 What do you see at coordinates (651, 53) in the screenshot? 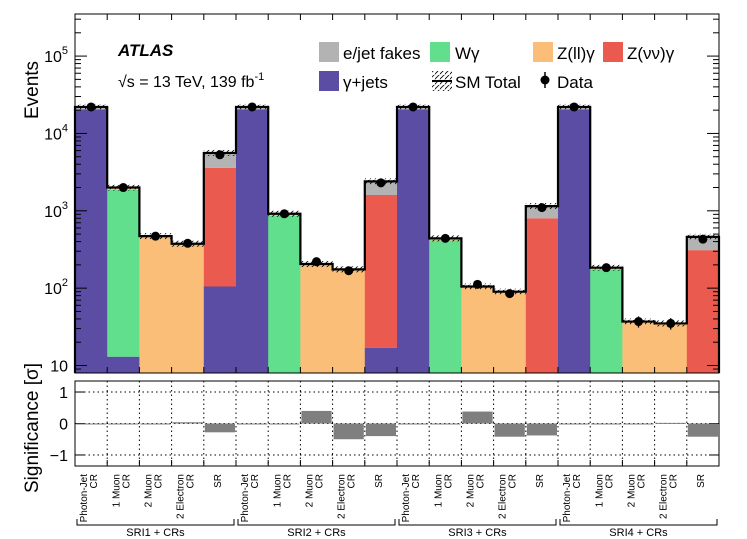
I see `legend-label-znng: Z(νν)γ` at bounding box center [651, 53].